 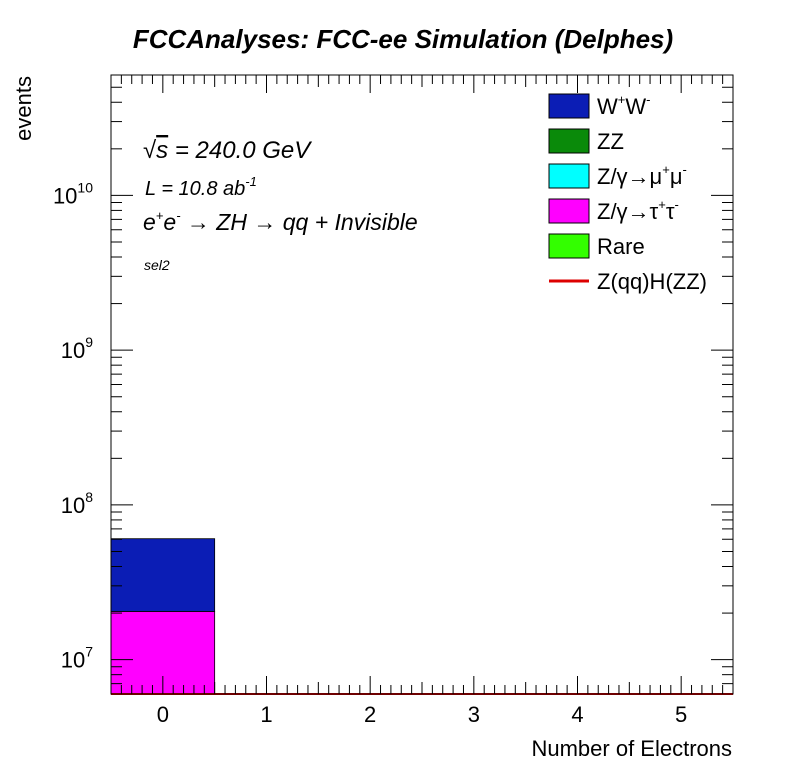 I want to click on annotation-process: e+e- → ZH → qq + Invisible, so click(x=280, y=221).